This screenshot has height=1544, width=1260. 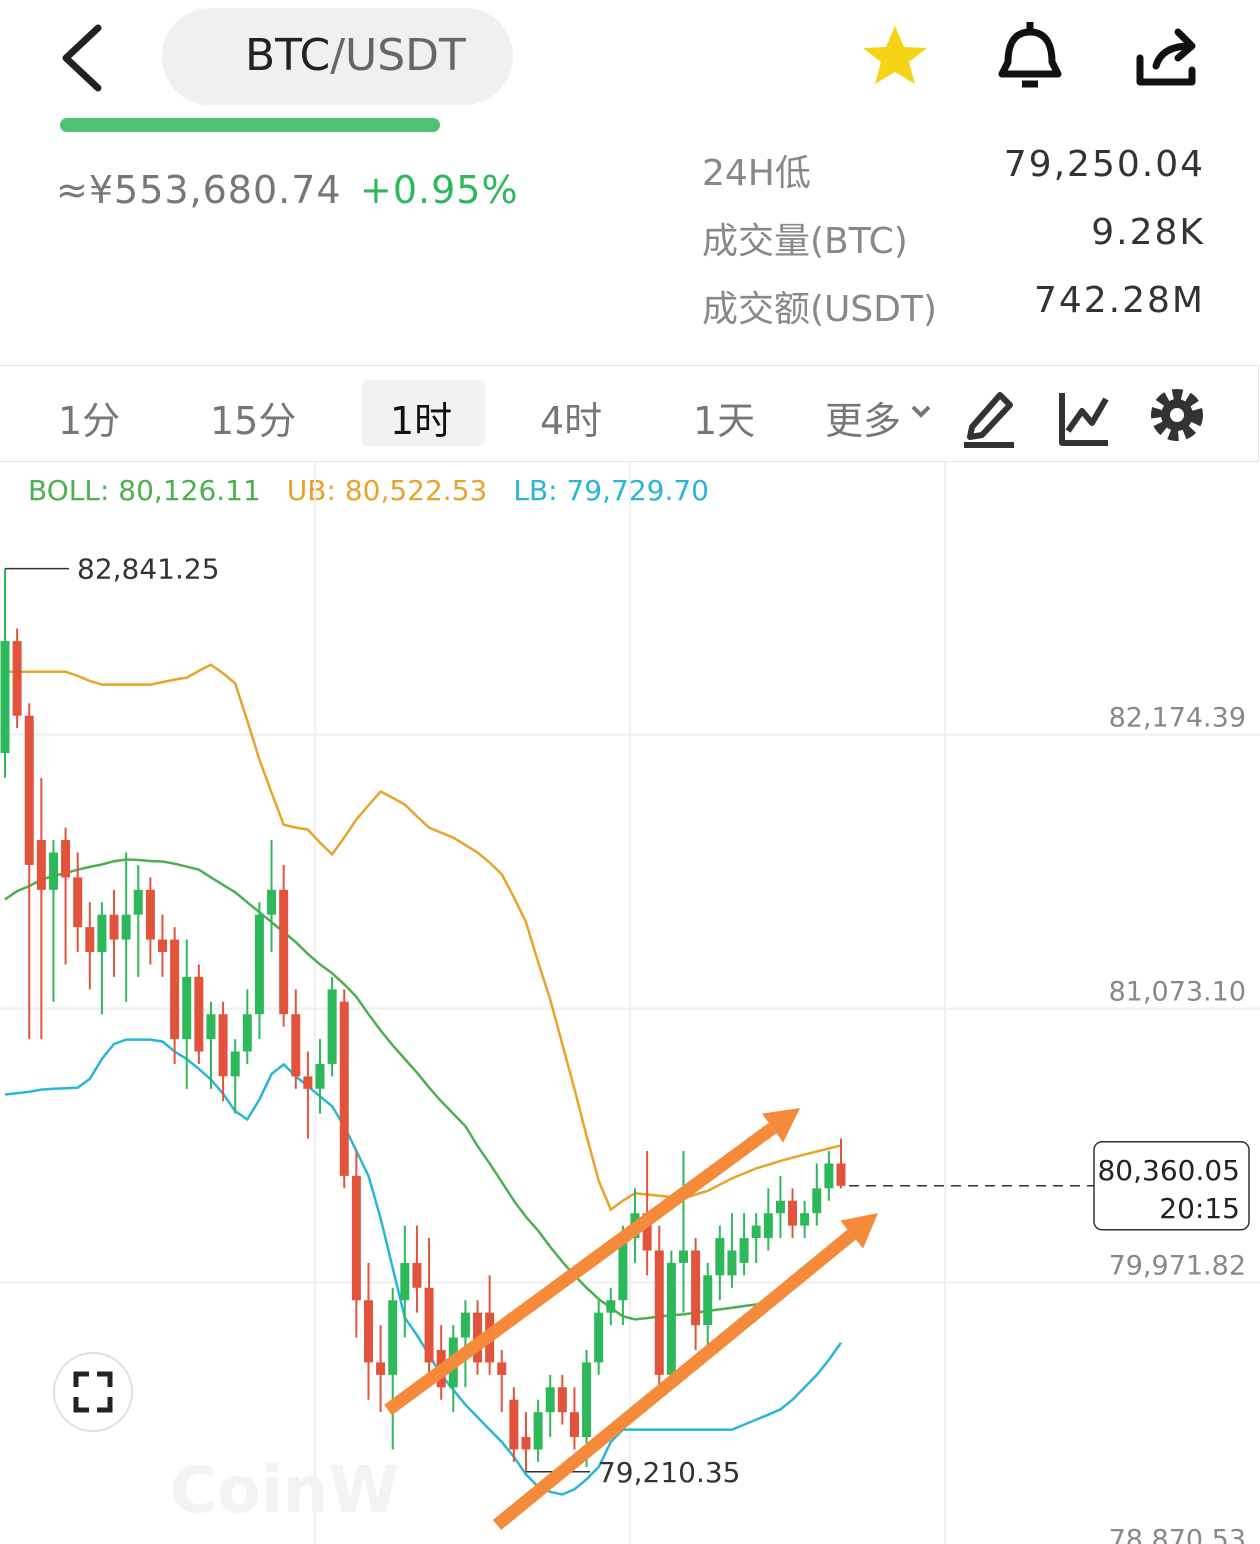 I want to click on tab: 15分, so click(x=253, y=421).